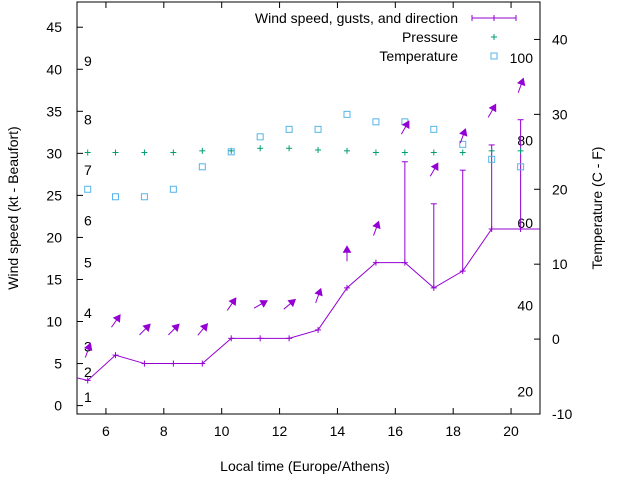 The width and height of the screenshot is (640, 480). Describe the element at coordinates (88, 221) in the screenshot. I see `beaufort-label: 6` at that location.